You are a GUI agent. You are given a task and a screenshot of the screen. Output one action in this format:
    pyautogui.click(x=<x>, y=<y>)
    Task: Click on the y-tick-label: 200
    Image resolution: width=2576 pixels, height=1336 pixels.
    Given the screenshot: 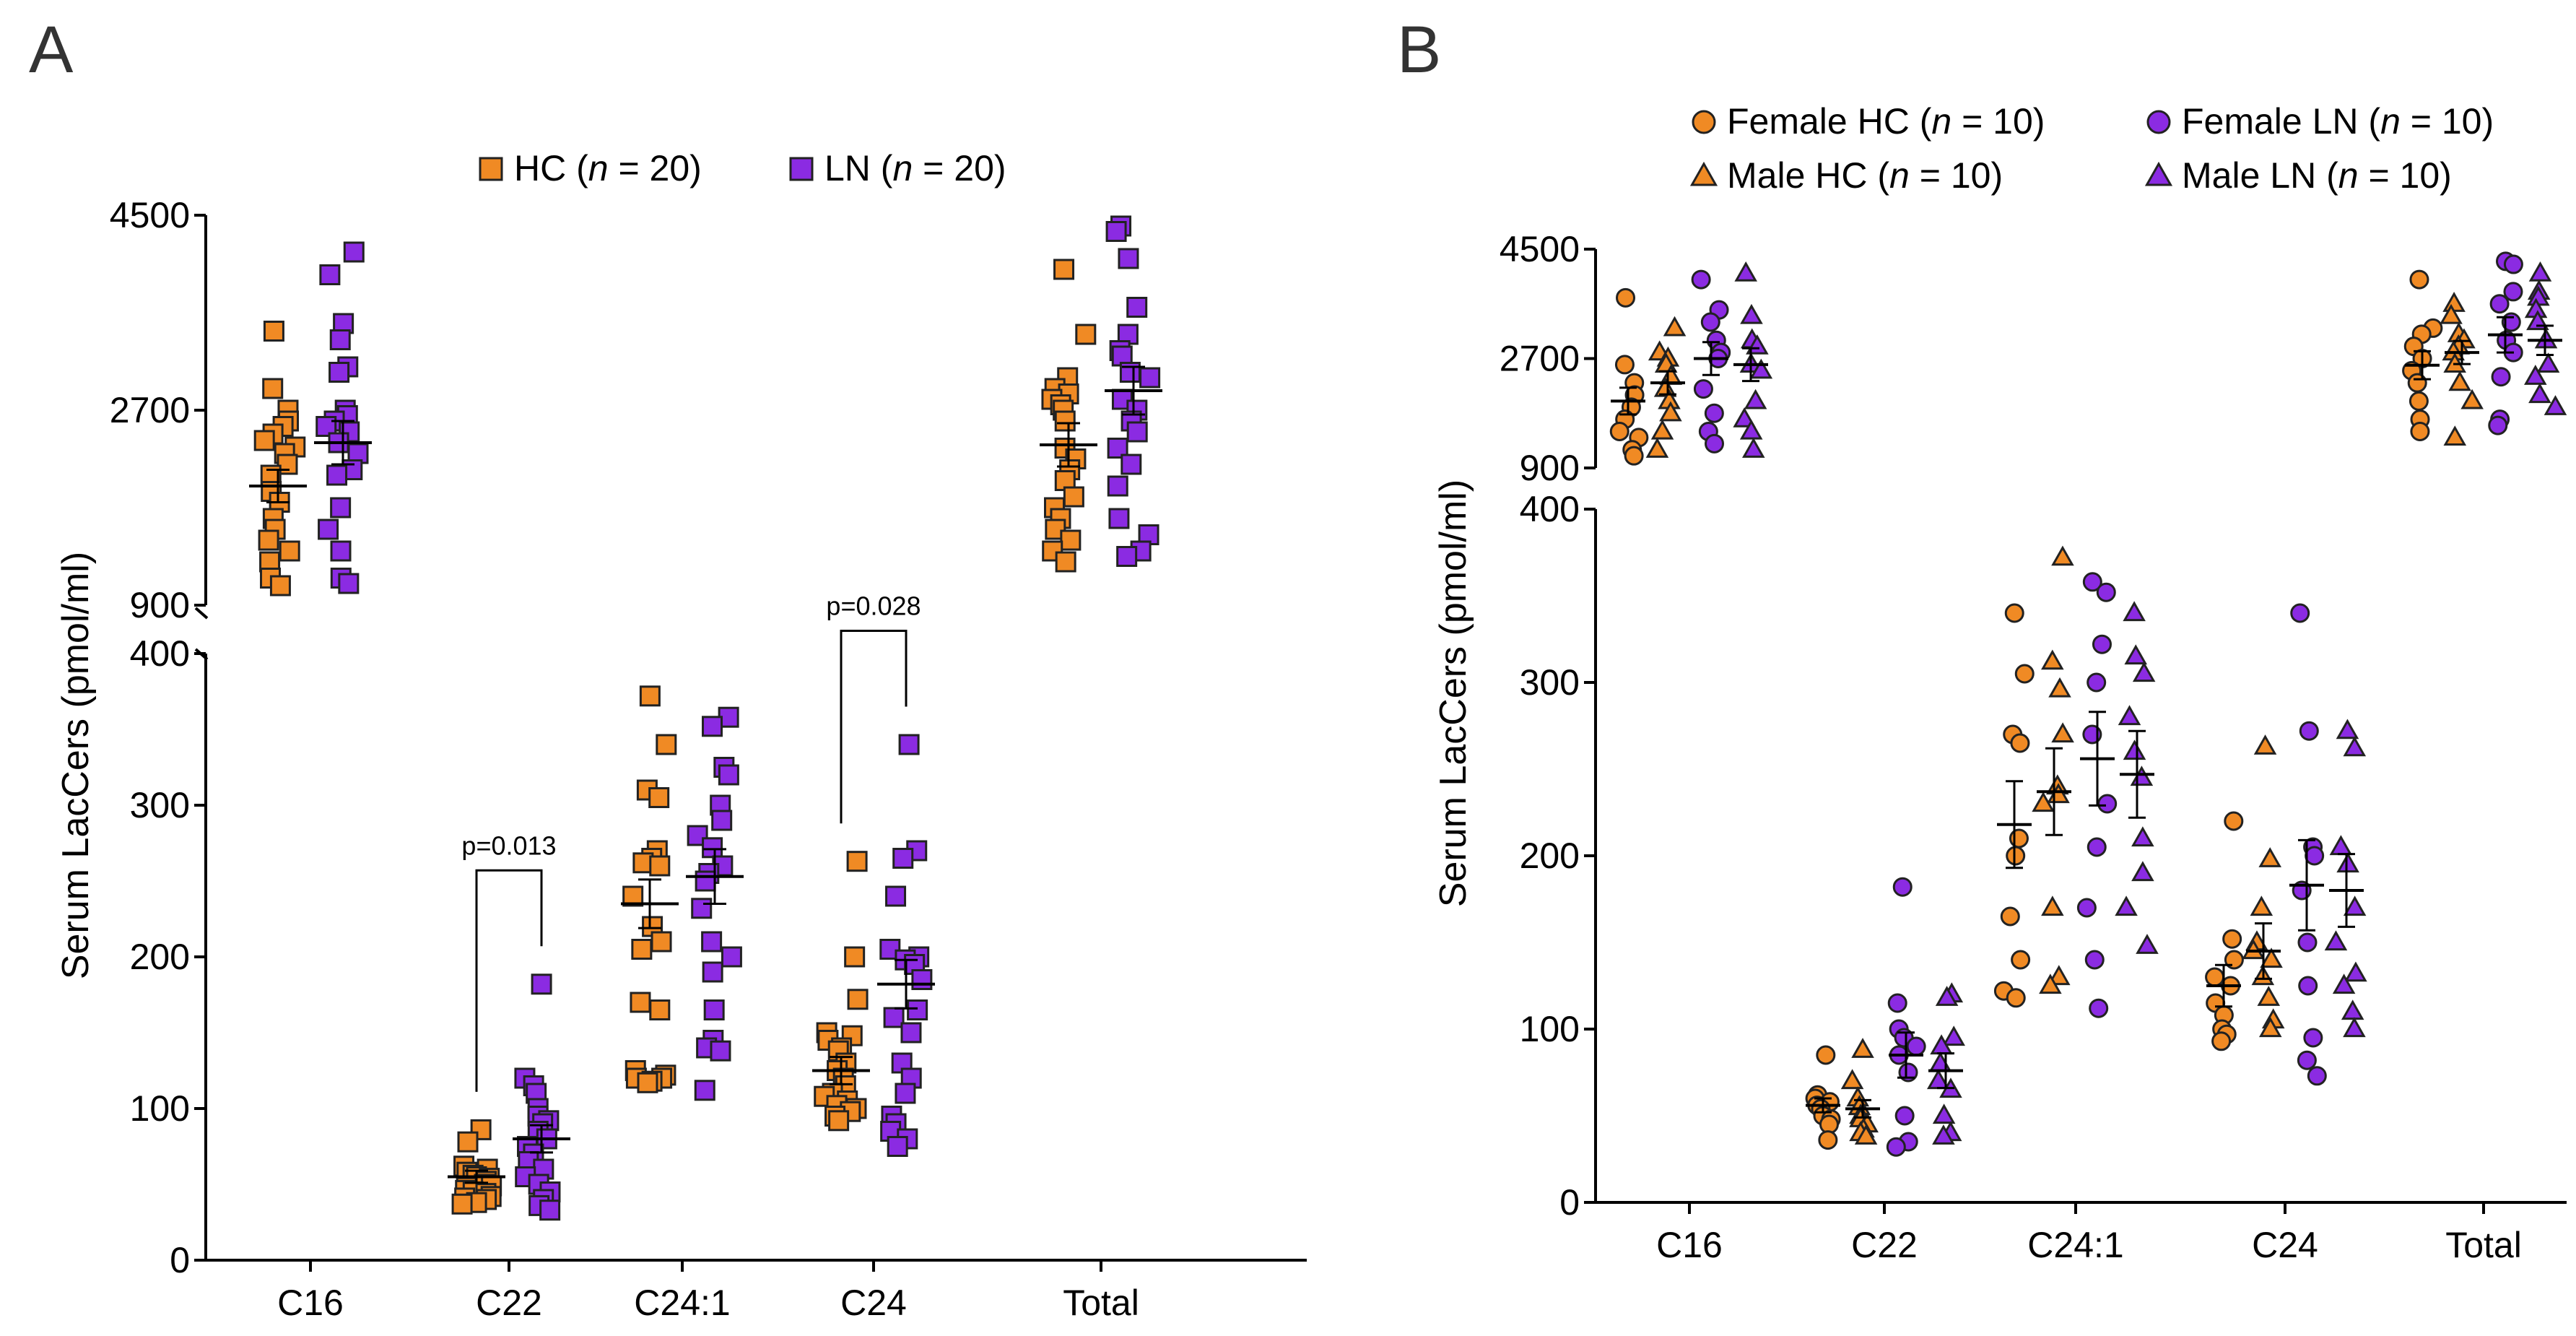 What is the action you would take?
    pyautogui.click(x=1550, y=856)
    